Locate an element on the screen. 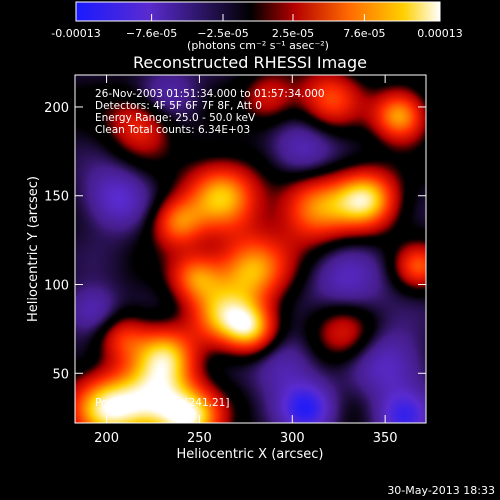 This screenshot has width=500, height=500. y-tick-label: 150 is located at coordinates (56, 197).